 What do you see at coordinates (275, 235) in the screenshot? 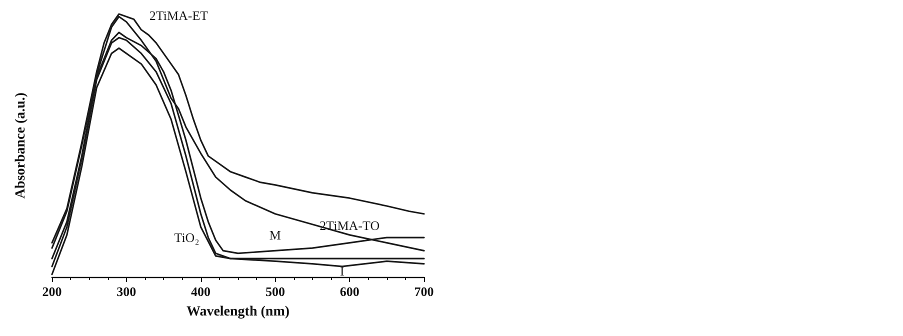
I see `series-label: M` at bounding box center [275, 235].